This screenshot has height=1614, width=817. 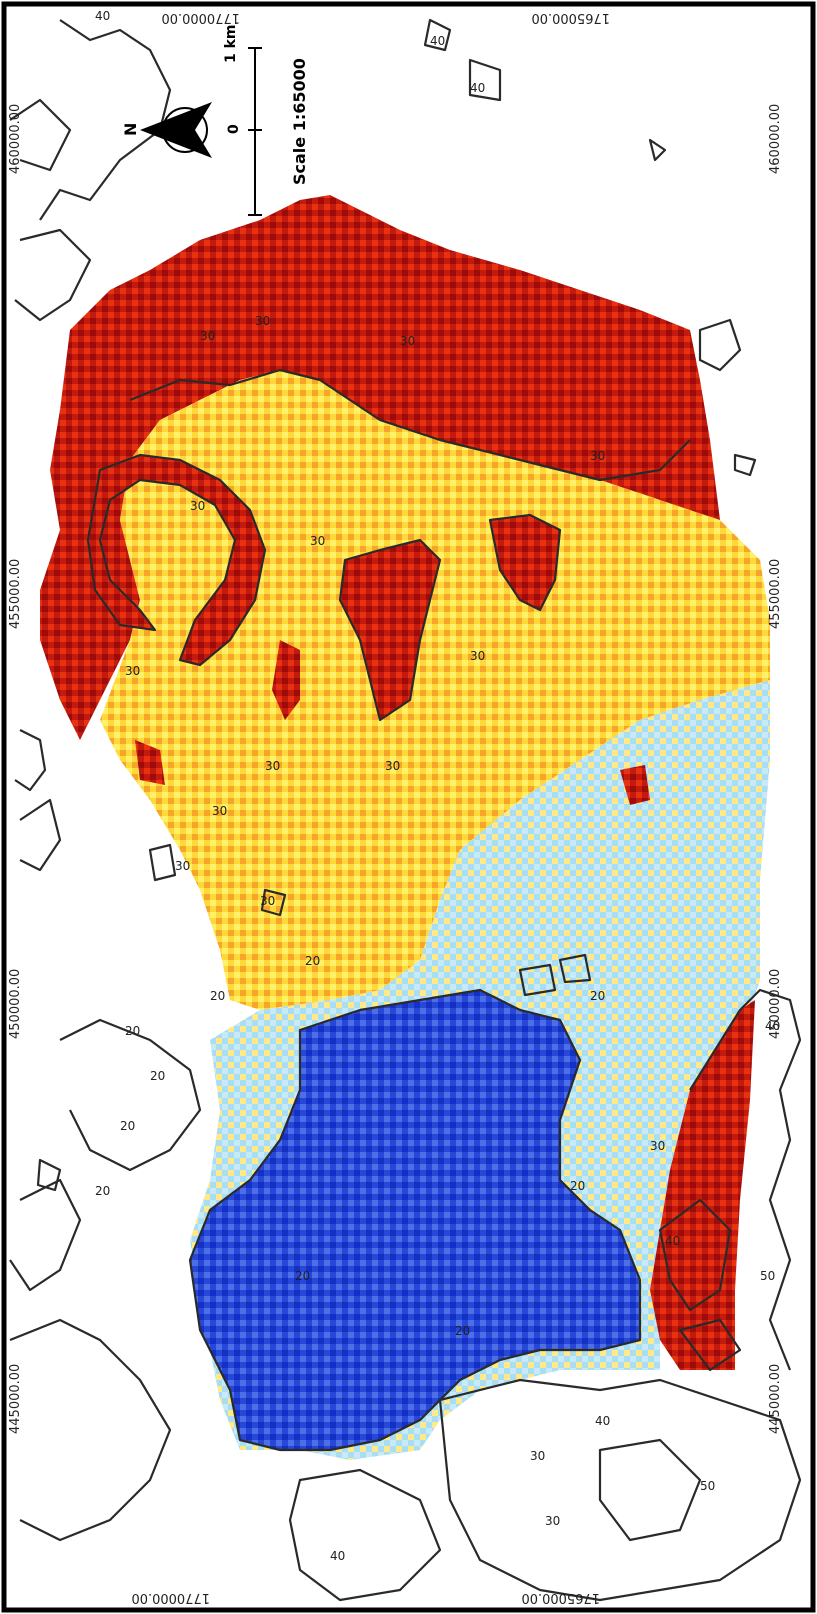 I want to click on northing-460000-label: 460000.00, so click(x=15, y=139).